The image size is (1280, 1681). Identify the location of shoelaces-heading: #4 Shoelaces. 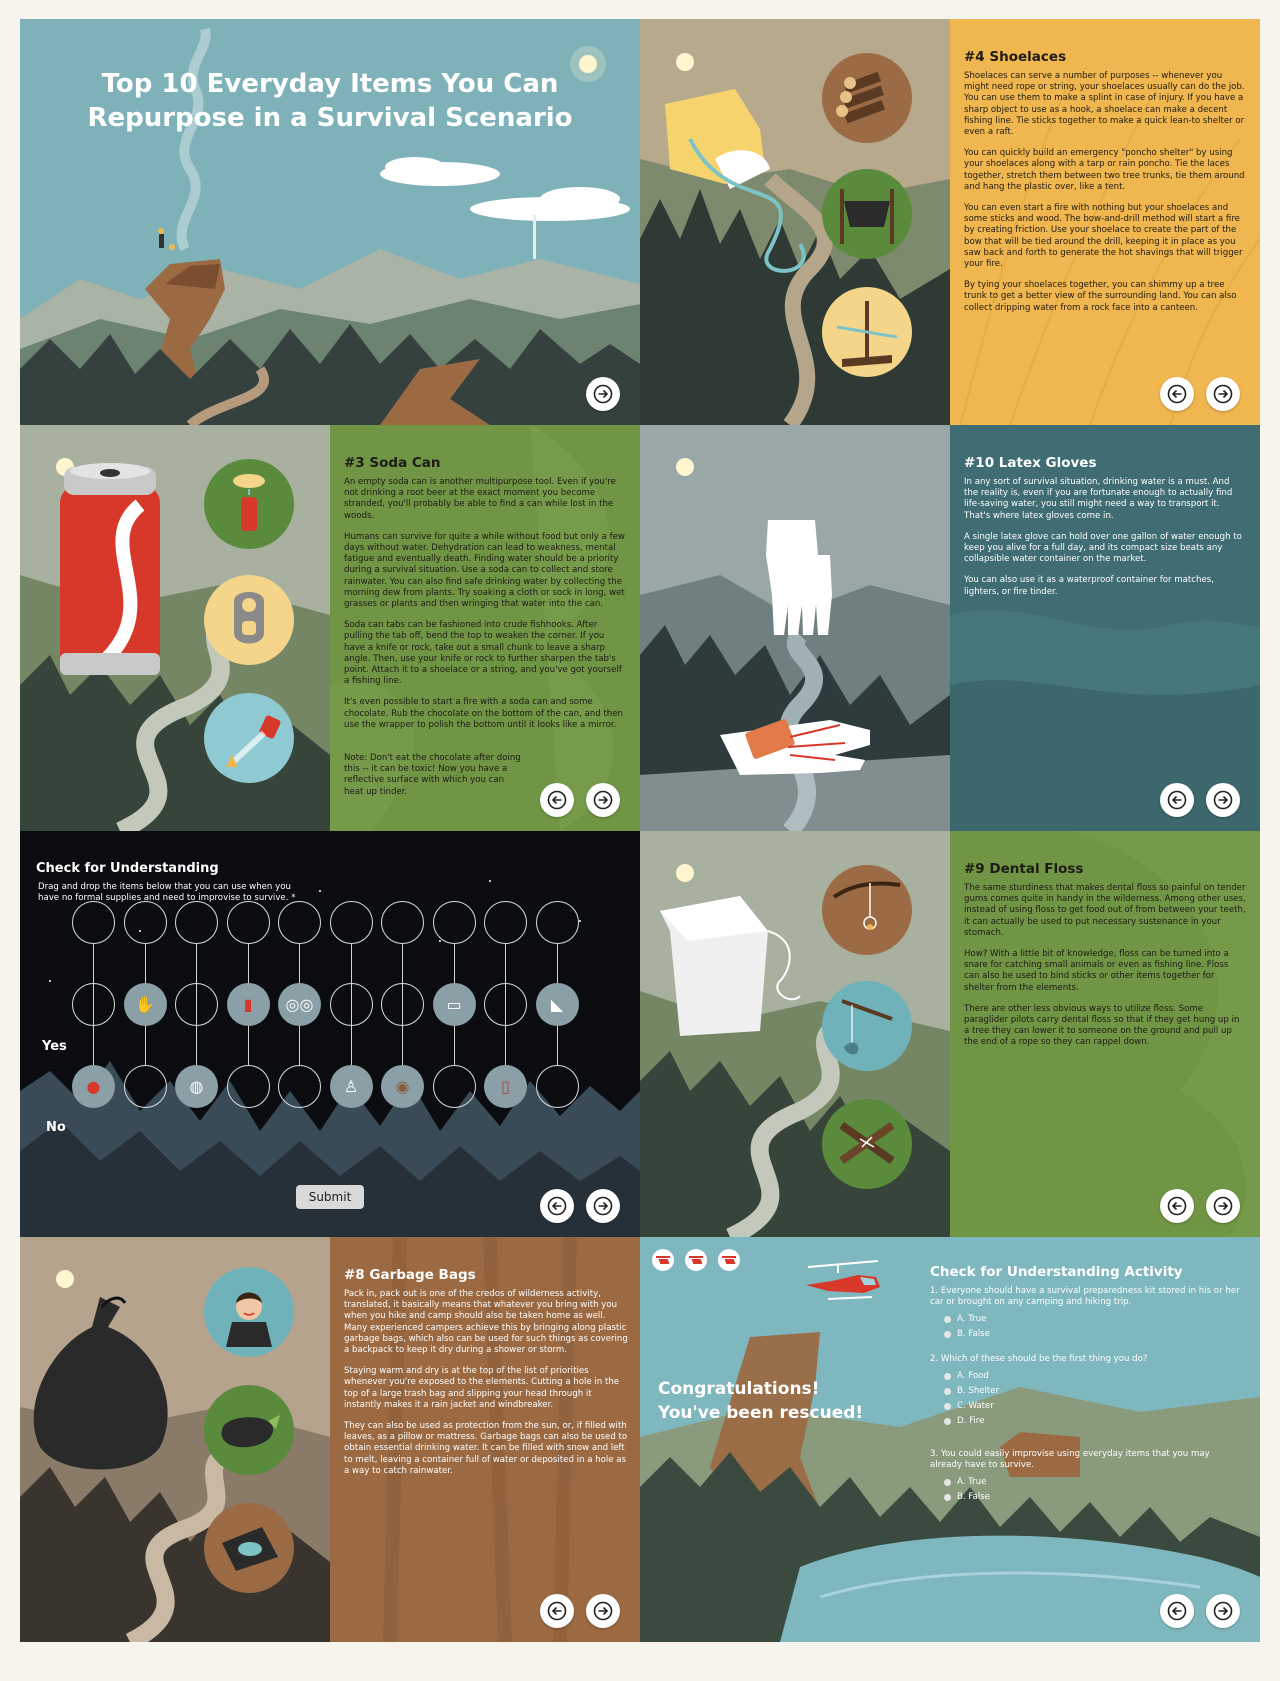
(1015, 57).